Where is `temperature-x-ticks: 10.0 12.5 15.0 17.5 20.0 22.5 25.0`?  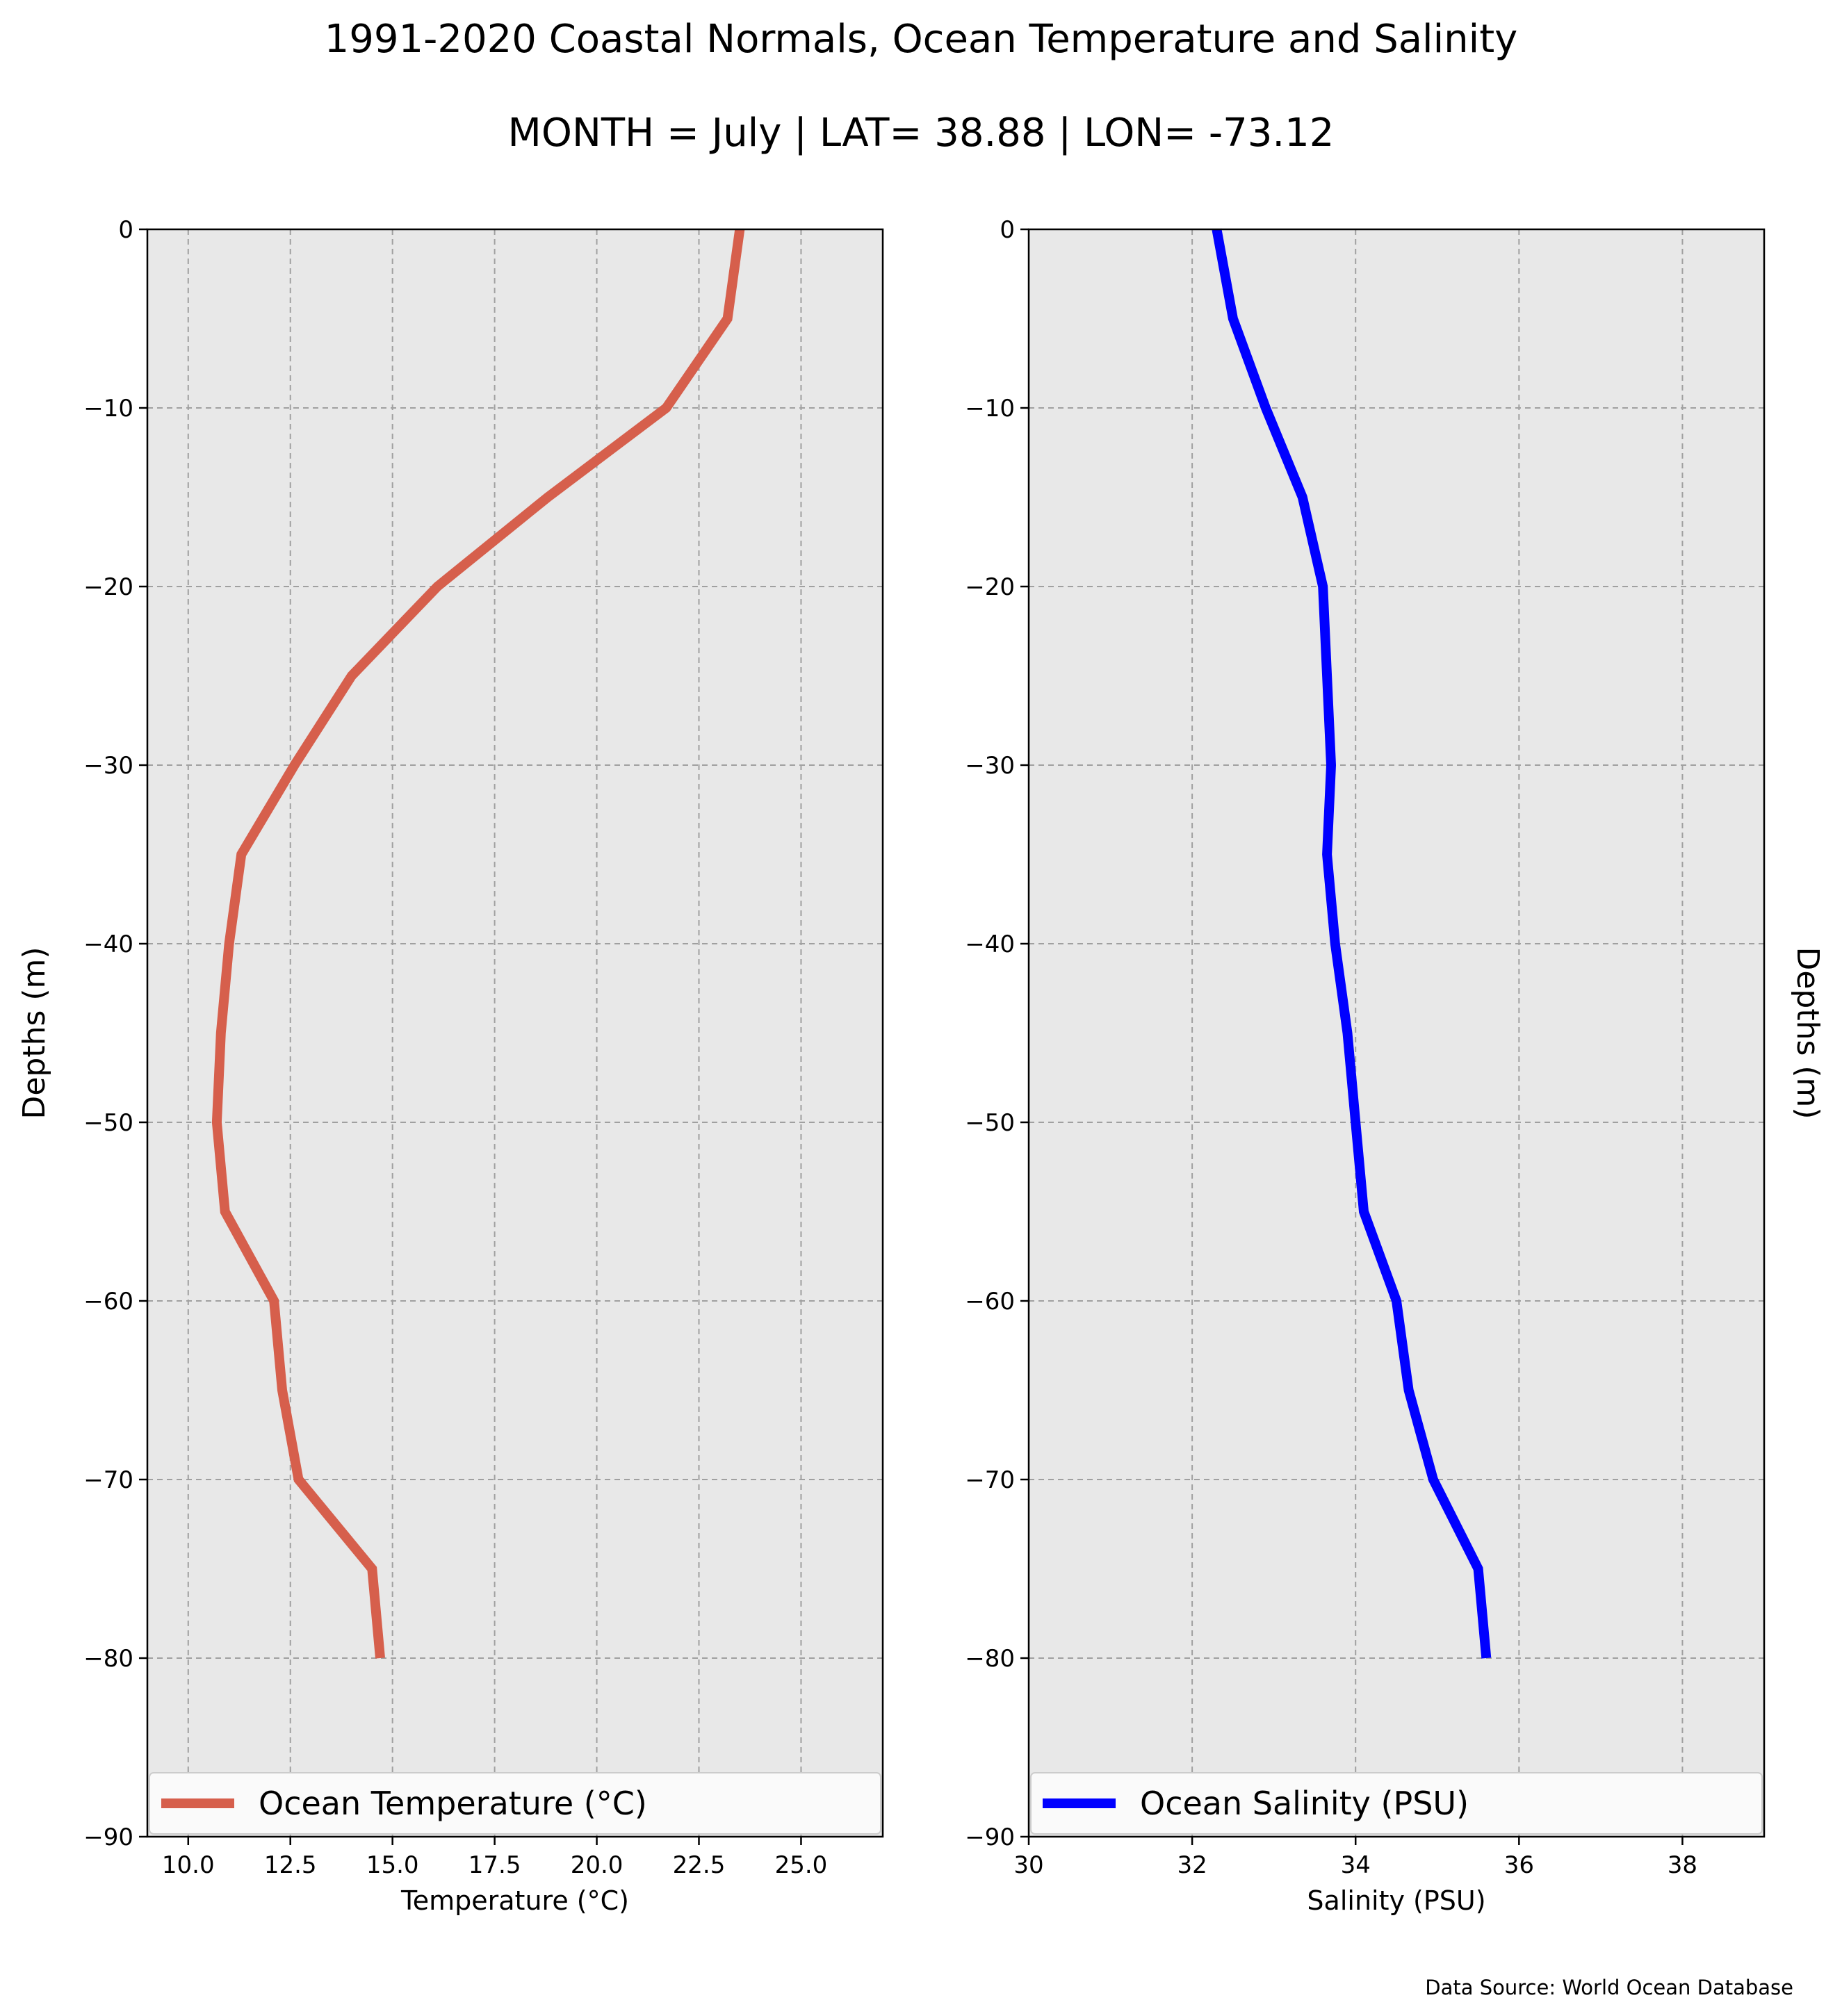
temperature-x-ticks: 10.0 12.5 15.0 17.5 20.0 22.5 25.0 is located at coordinates (495, 1858).